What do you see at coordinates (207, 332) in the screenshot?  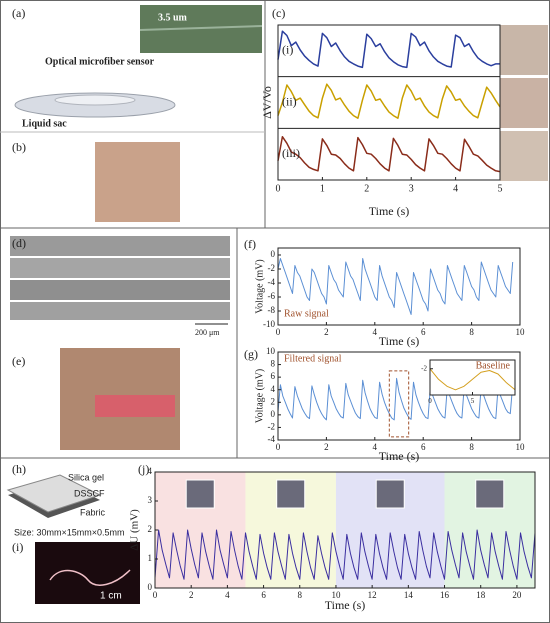 I see `scale-label: 200 μm` at bounding box center [207, 332].